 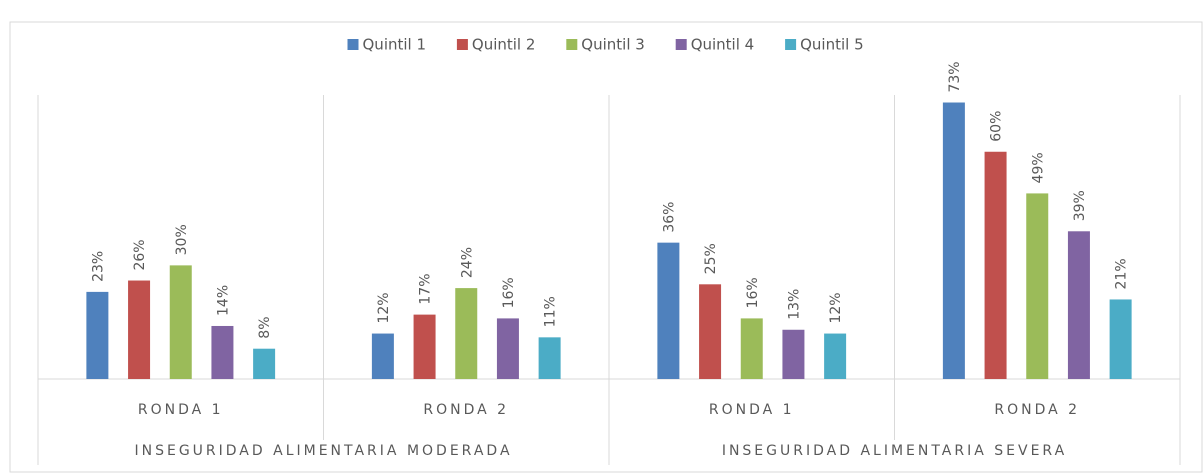 I want to click on data-label: 24%, so click(x=467, y=262).